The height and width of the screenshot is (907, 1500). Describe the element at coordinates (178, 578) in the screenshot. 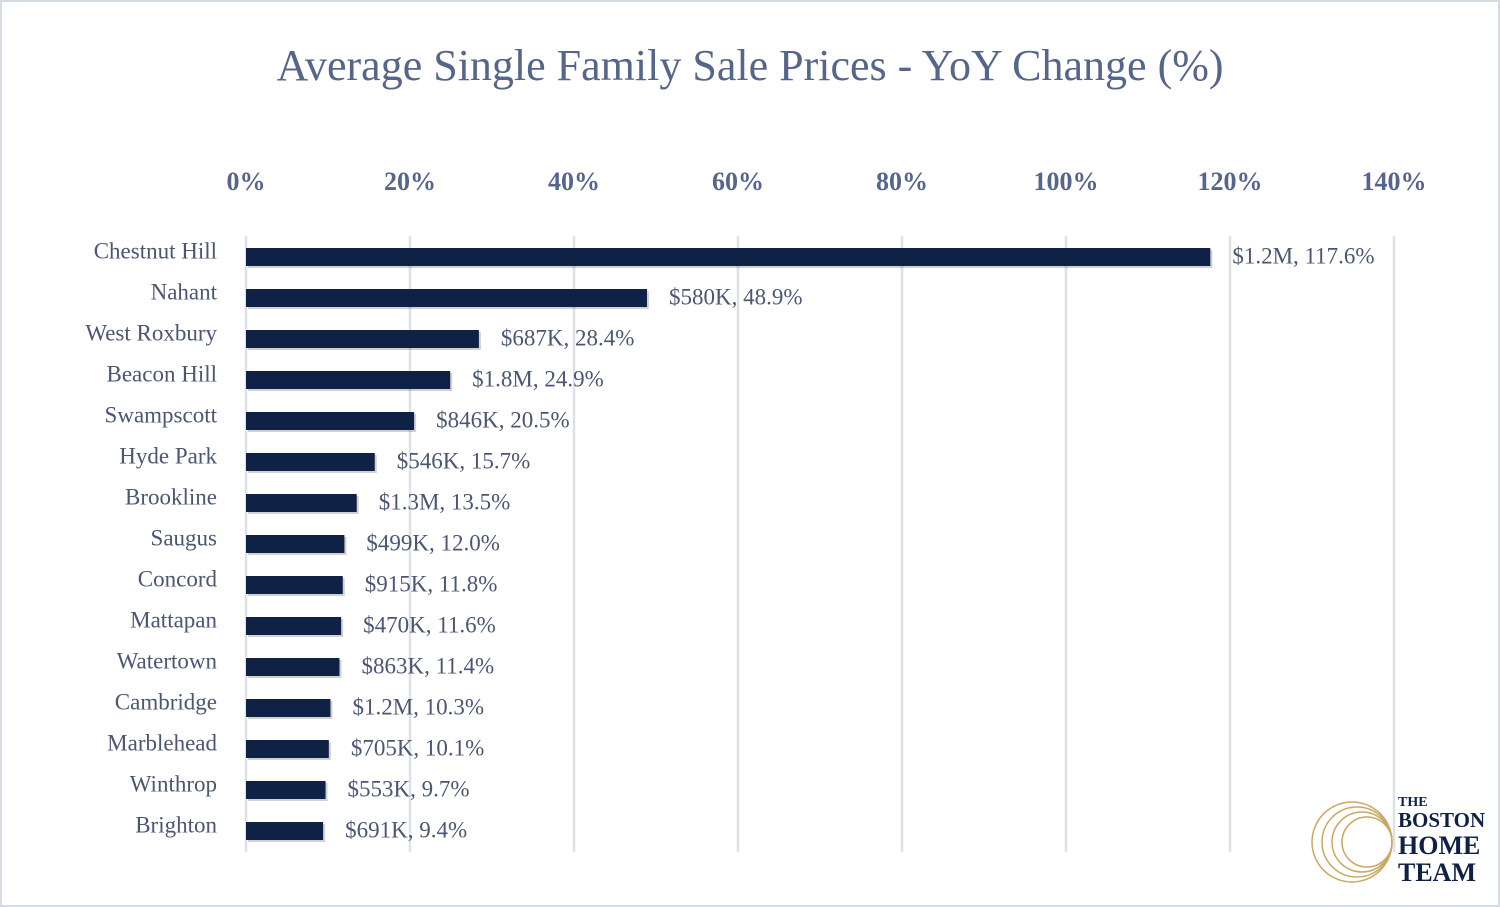

I see `y-tick-label: Concord` at that location.